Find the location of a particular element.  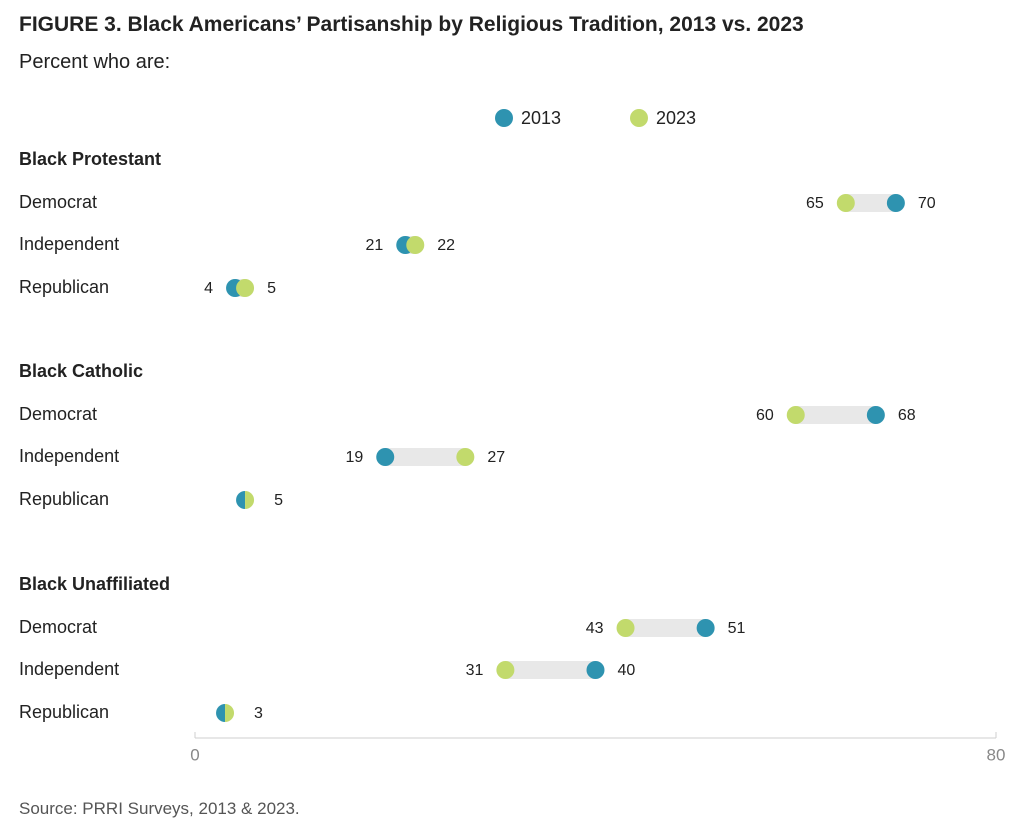

value-label-low: 31 is located at coordinates (475, 670).